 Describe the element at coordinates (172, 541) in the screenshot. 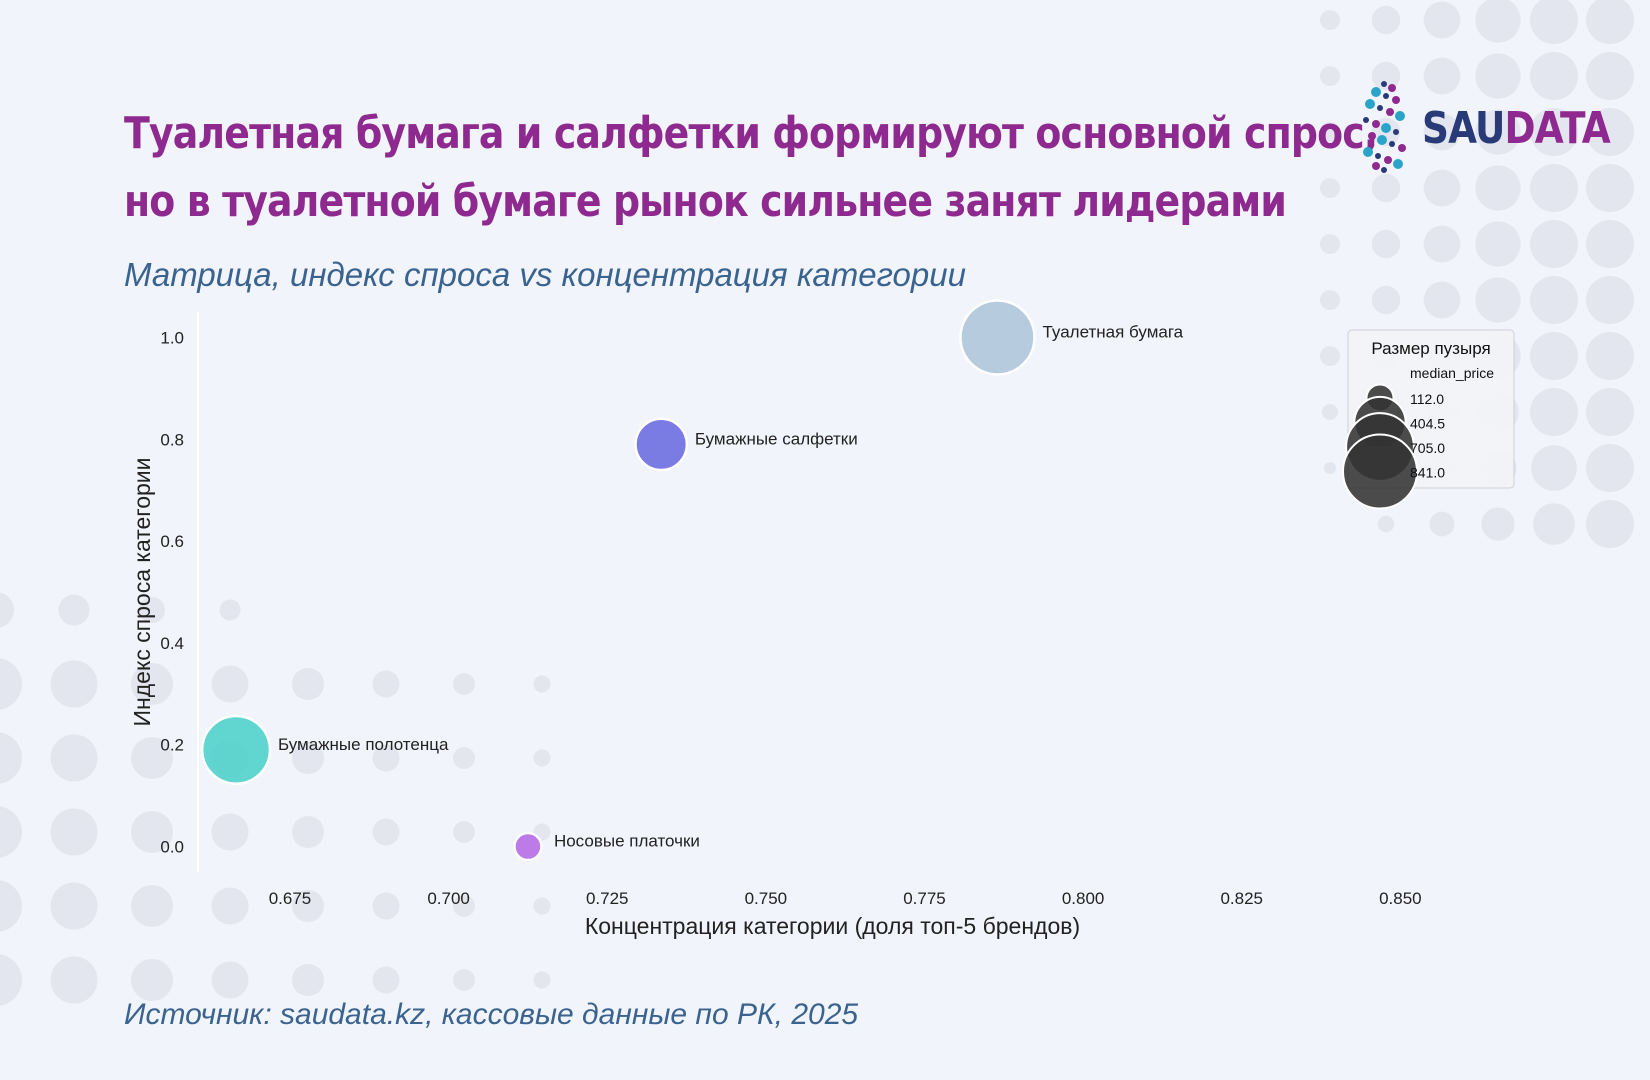

I see `y-tick-label: 0.6` at that location.